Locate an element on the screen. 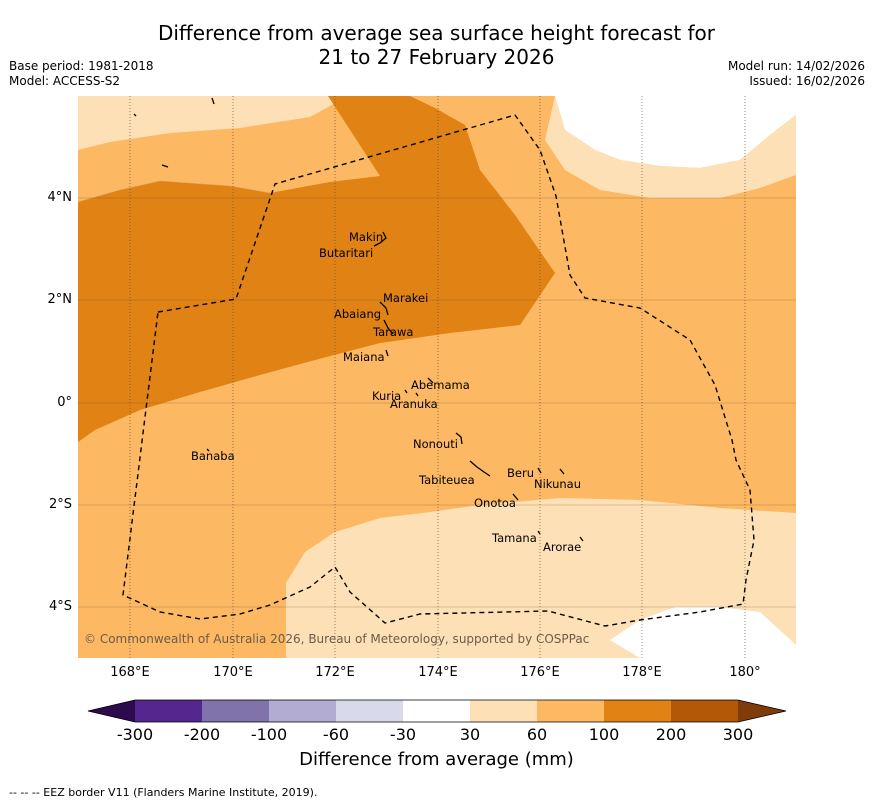  place-arorae: Arorae is located at coordinates (562, 547).